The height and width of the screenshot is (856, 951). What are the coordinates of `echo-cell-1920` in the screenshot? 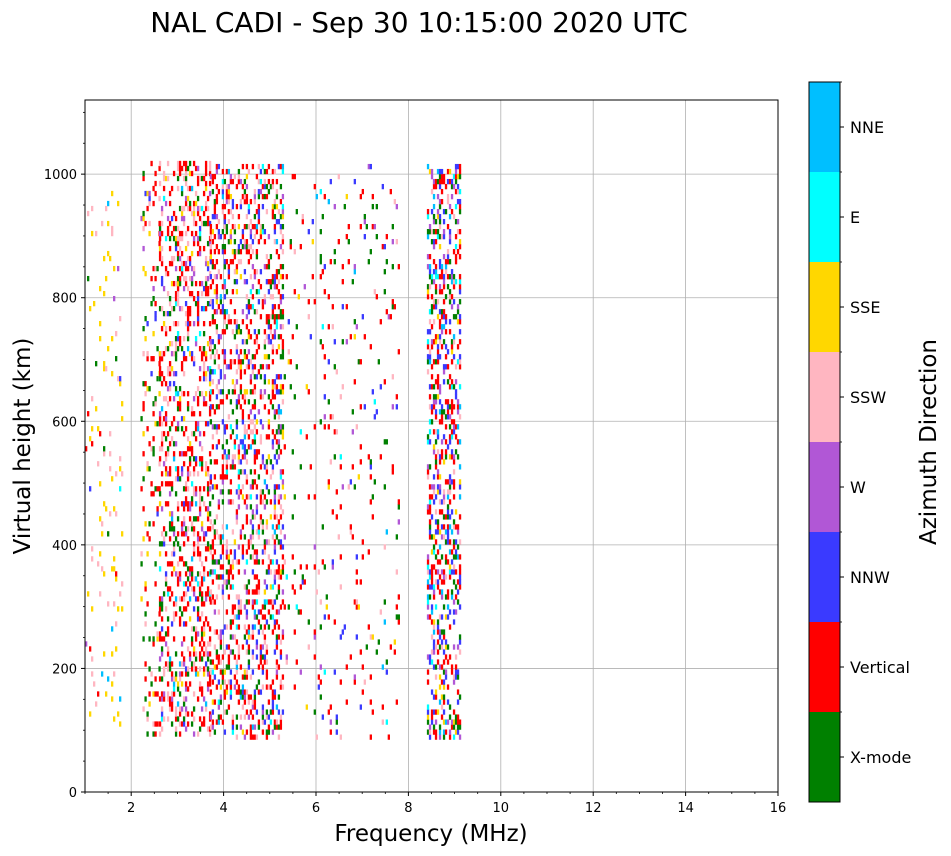 It's located at (253, 557).